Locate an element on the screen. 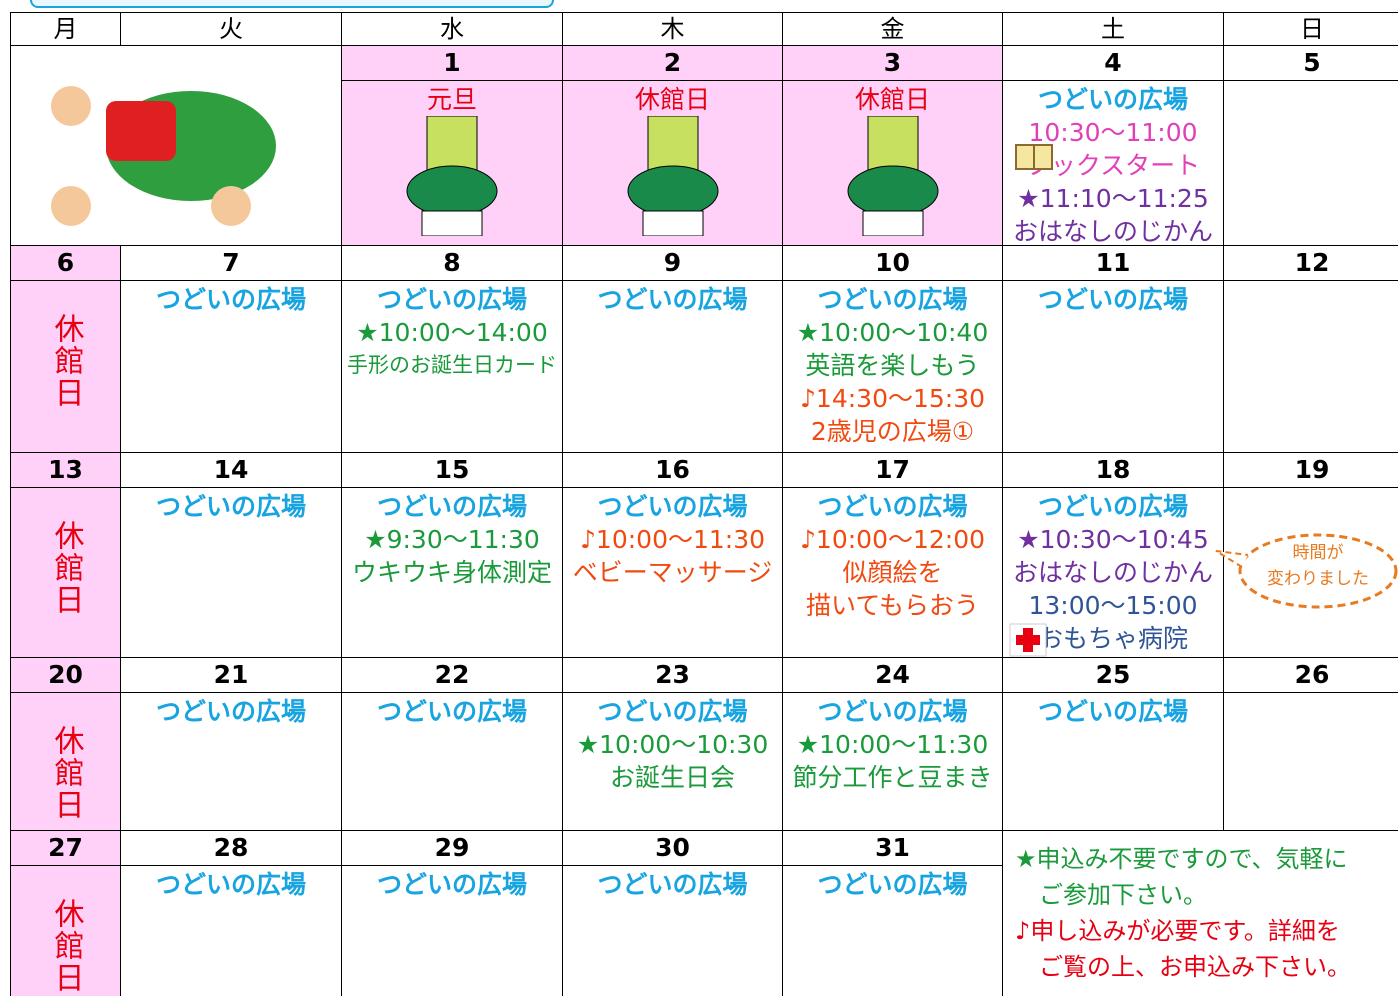  icons is located at coordinates (1031, 400).